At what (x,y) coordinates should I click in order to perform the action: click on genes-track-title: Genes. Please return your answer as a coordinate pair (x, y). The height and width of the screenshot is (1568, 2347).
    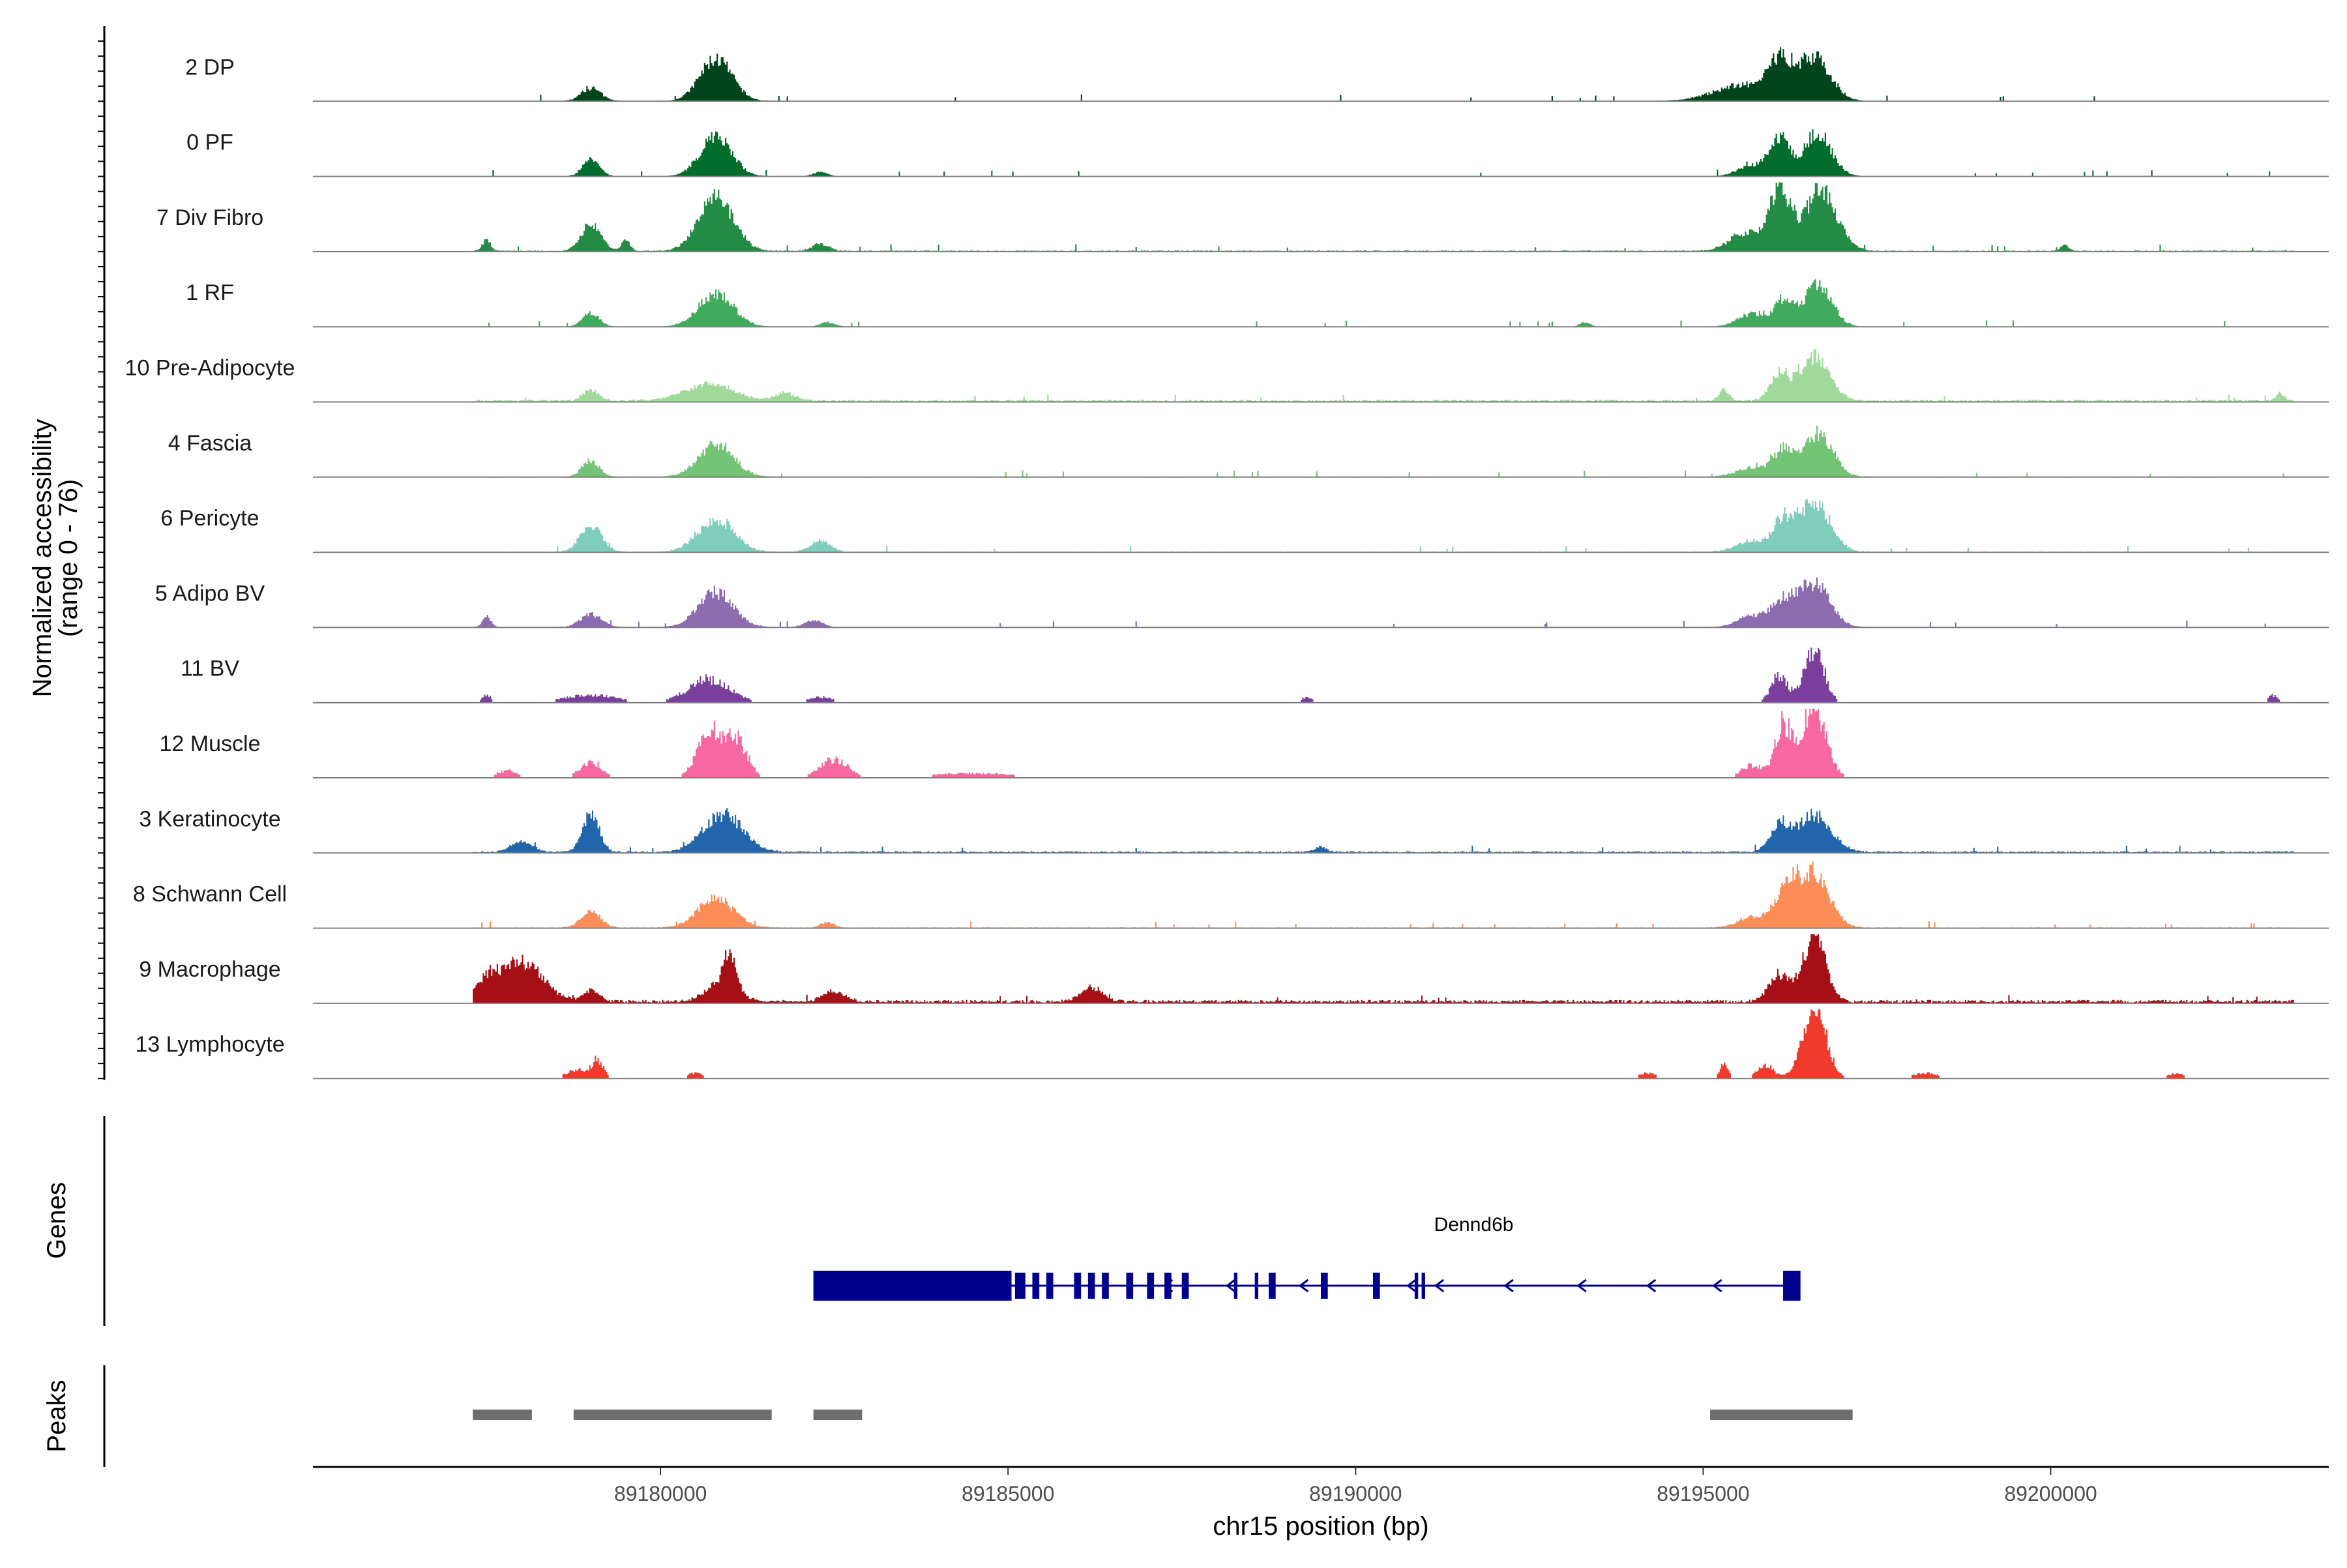
    Looking at the image, I should click on (57, 1221).